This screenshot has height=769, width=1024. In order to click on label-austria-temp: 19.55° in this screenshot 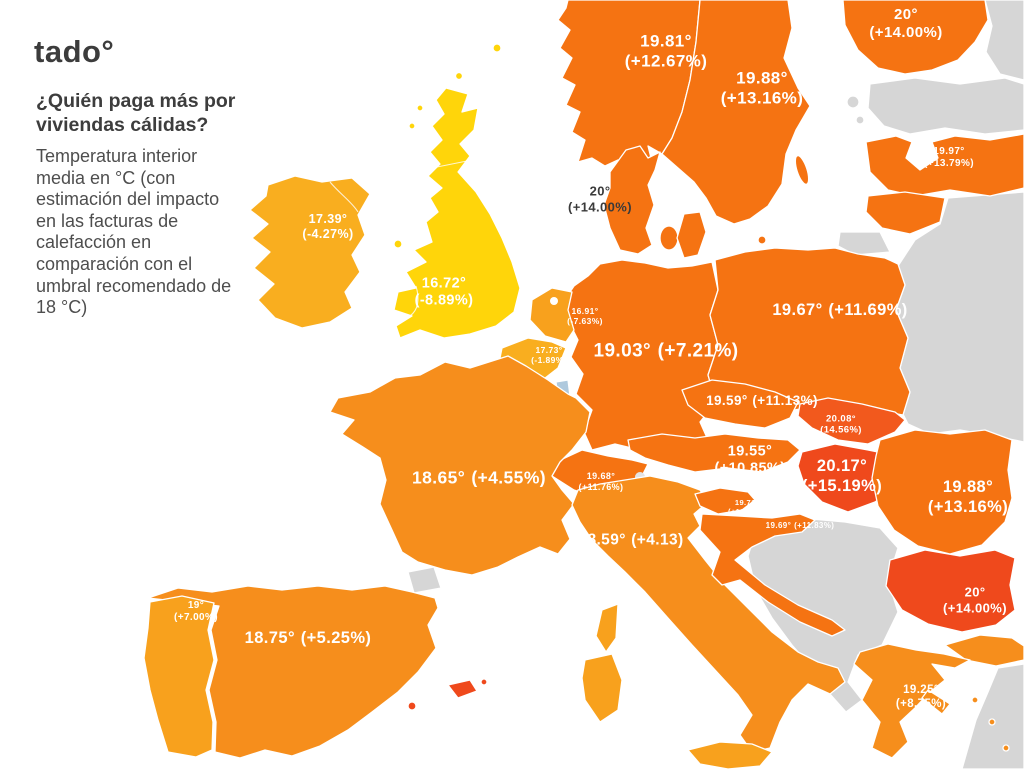, I will do `click(750, 451)`.